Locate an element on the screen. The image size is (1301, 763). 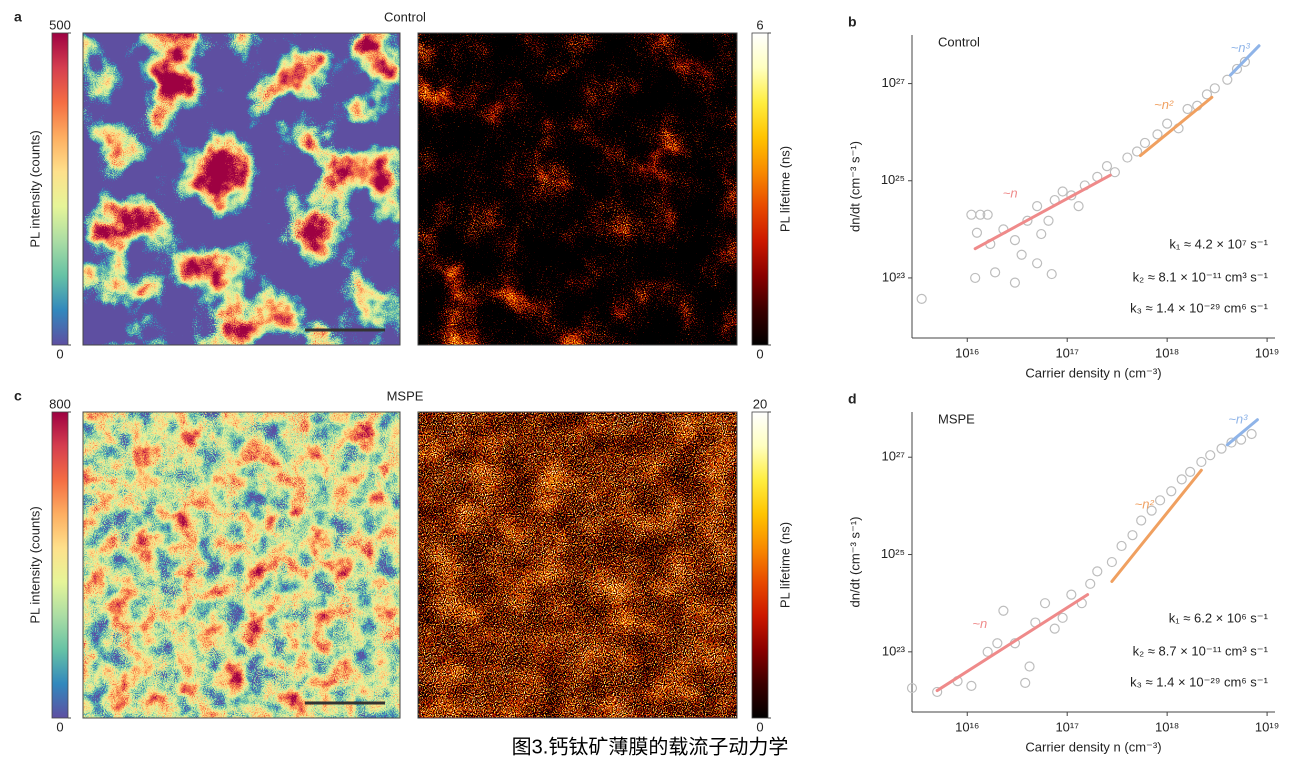
colorbar-tick-label: 500 is located at coordinates (60, 24).